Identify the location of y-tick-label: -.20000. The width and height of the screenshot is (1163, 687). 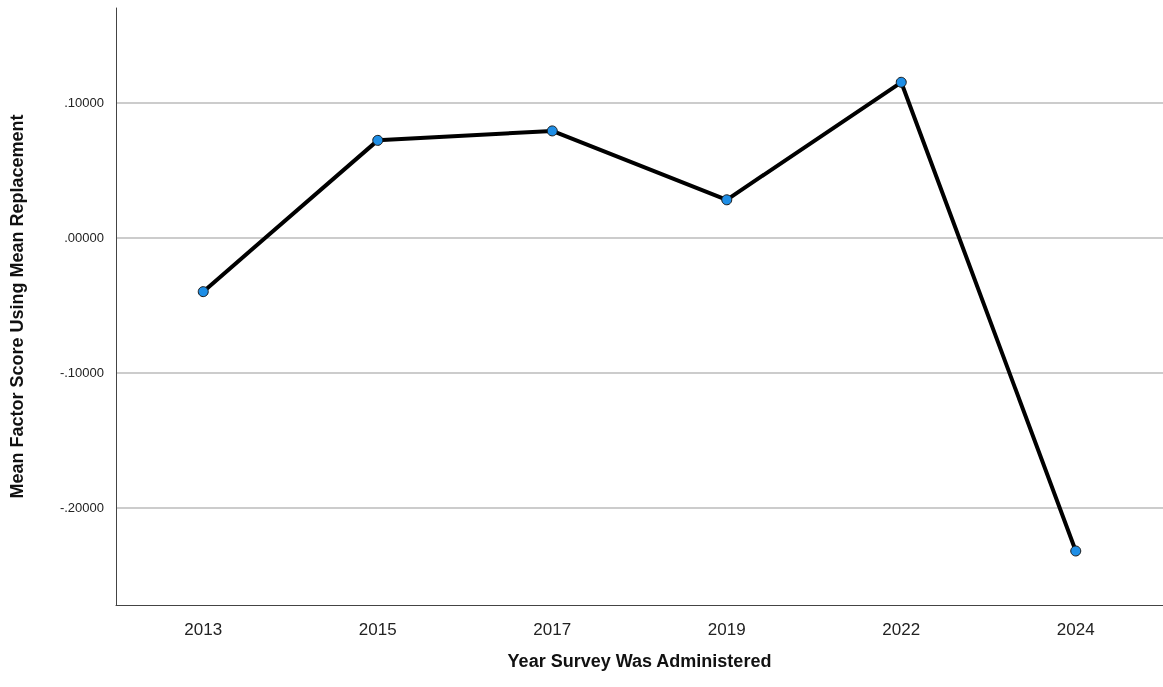
(81, 508).